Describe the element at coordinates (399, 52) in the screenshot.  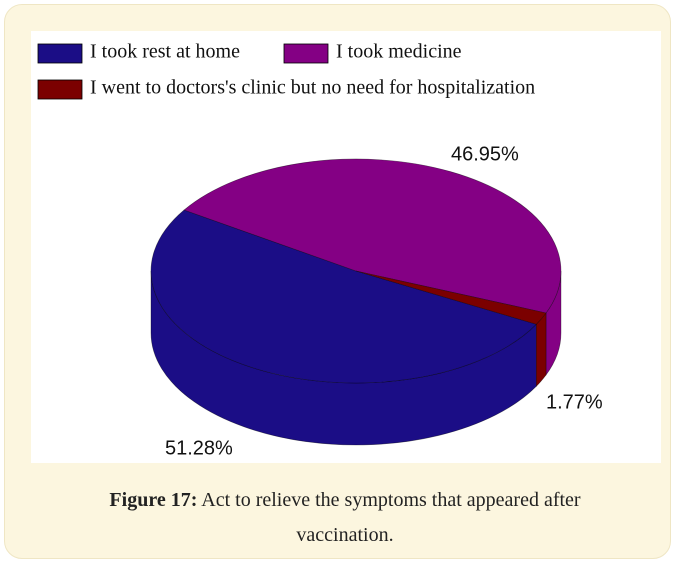
I see `legend-label: I took medicine` at that location.